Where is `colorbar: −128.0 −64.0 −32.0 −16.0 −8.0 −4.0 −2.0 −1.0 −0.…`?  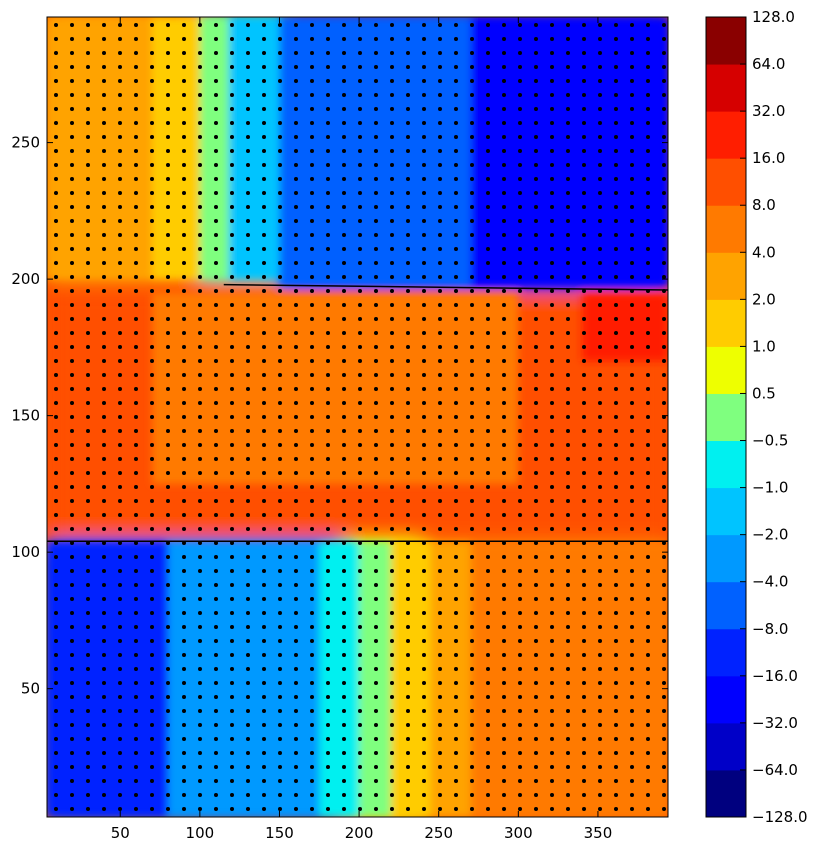
colorbar: −128.0 −64.0 −32.0 −16.0 −8.0 −4.0 −2.0 −1.0 −0.… is located at coordinates (756, 417).